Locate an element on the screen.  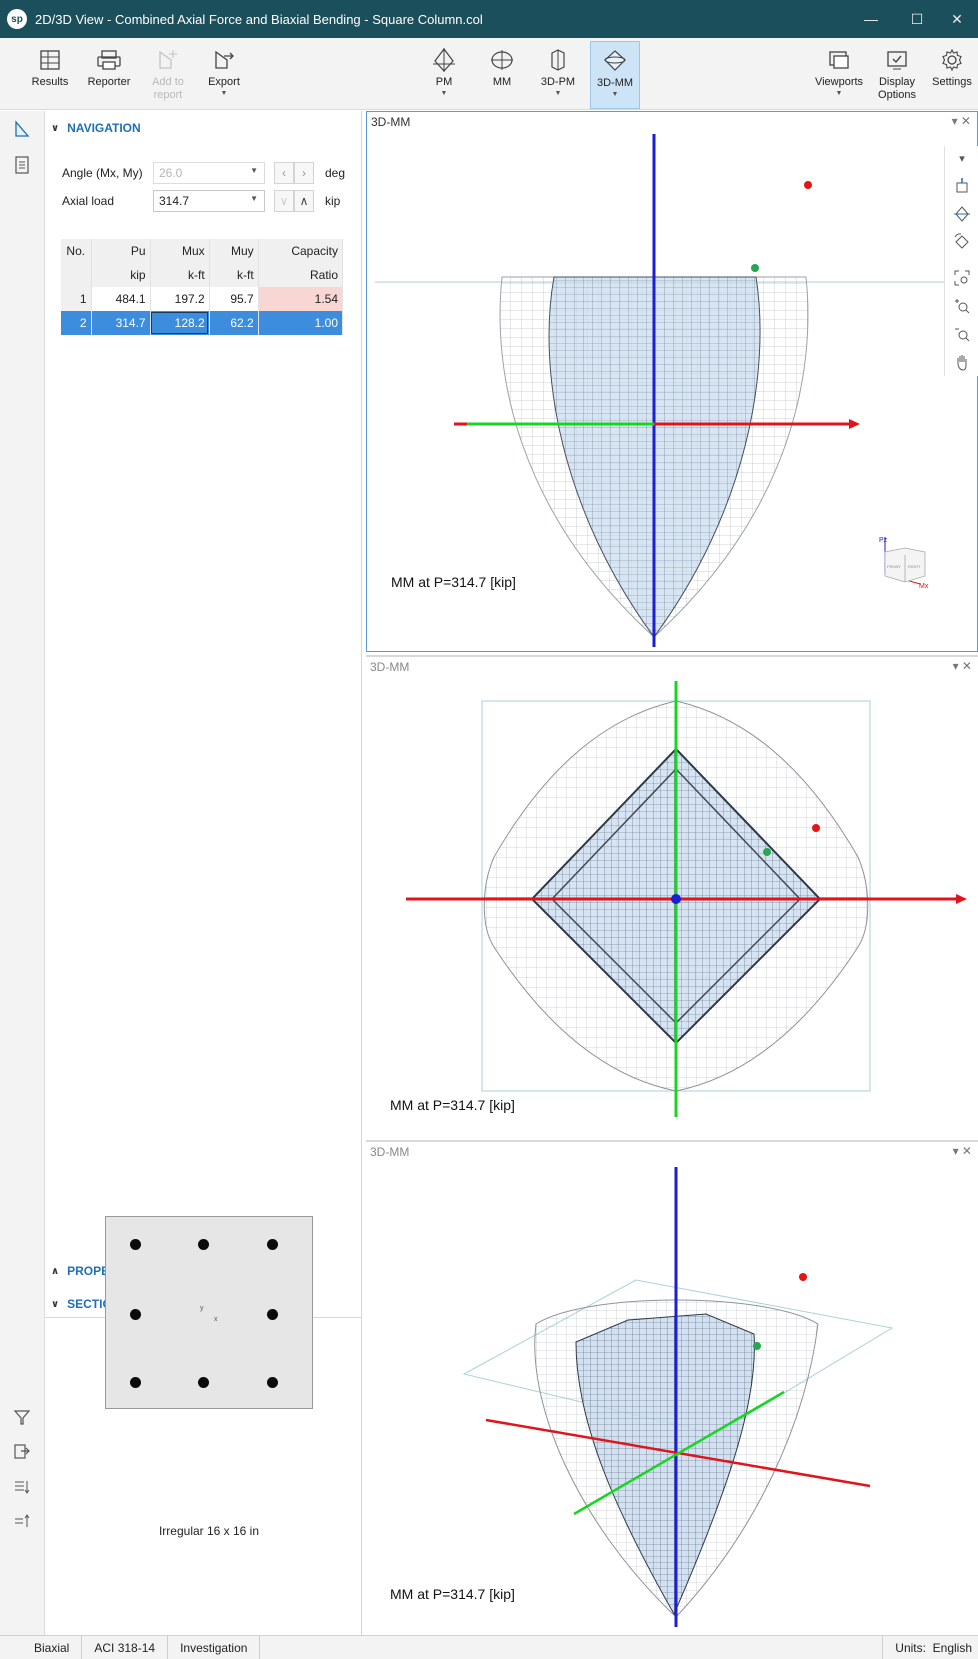
row-number: 1 is located at coordinates (76, 299).